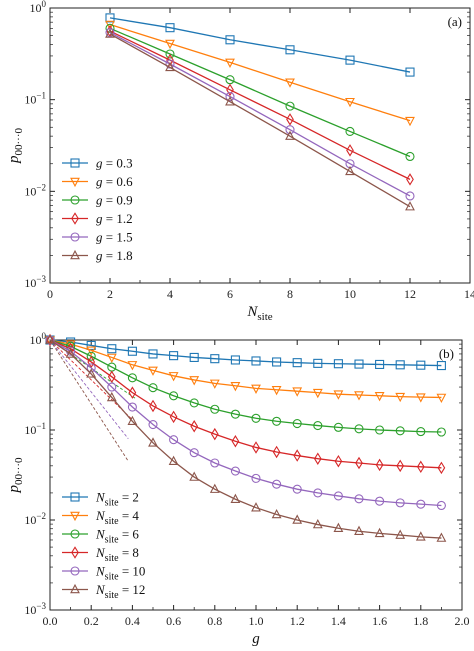 The image size is (474, 651). Describe the element at coordinates (420, 621) in the screenshot. I see `x-tick-label: 1.8` at that location.